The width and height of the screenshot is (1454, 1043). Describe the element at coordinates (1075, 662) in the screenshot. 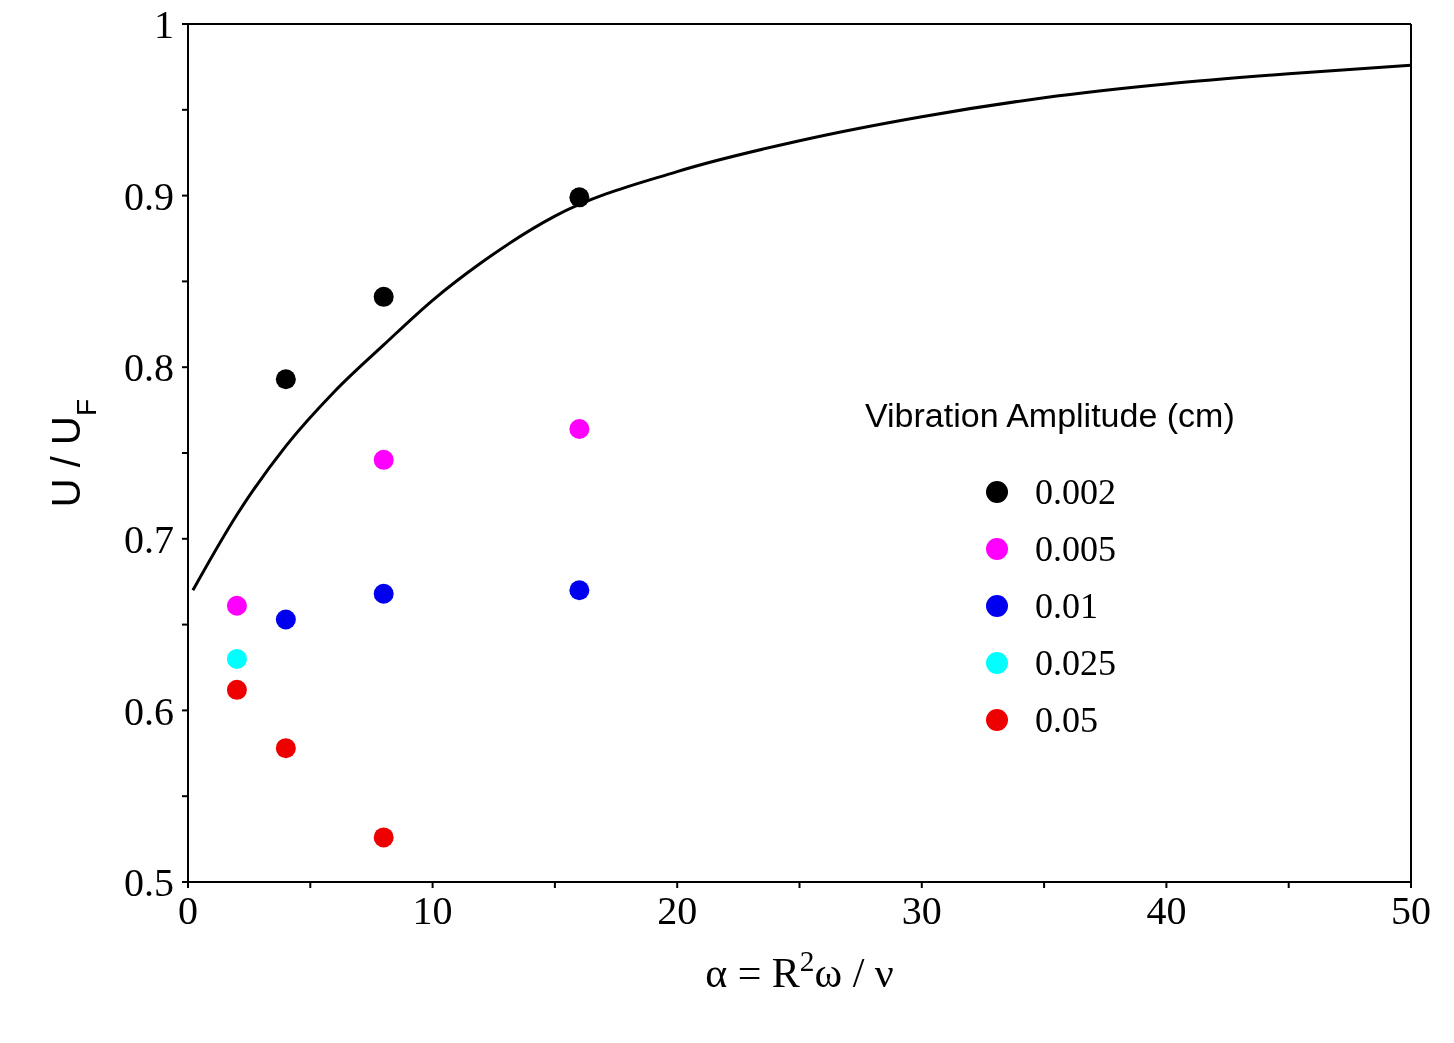

I see `legend-label: 0.025` at that location.